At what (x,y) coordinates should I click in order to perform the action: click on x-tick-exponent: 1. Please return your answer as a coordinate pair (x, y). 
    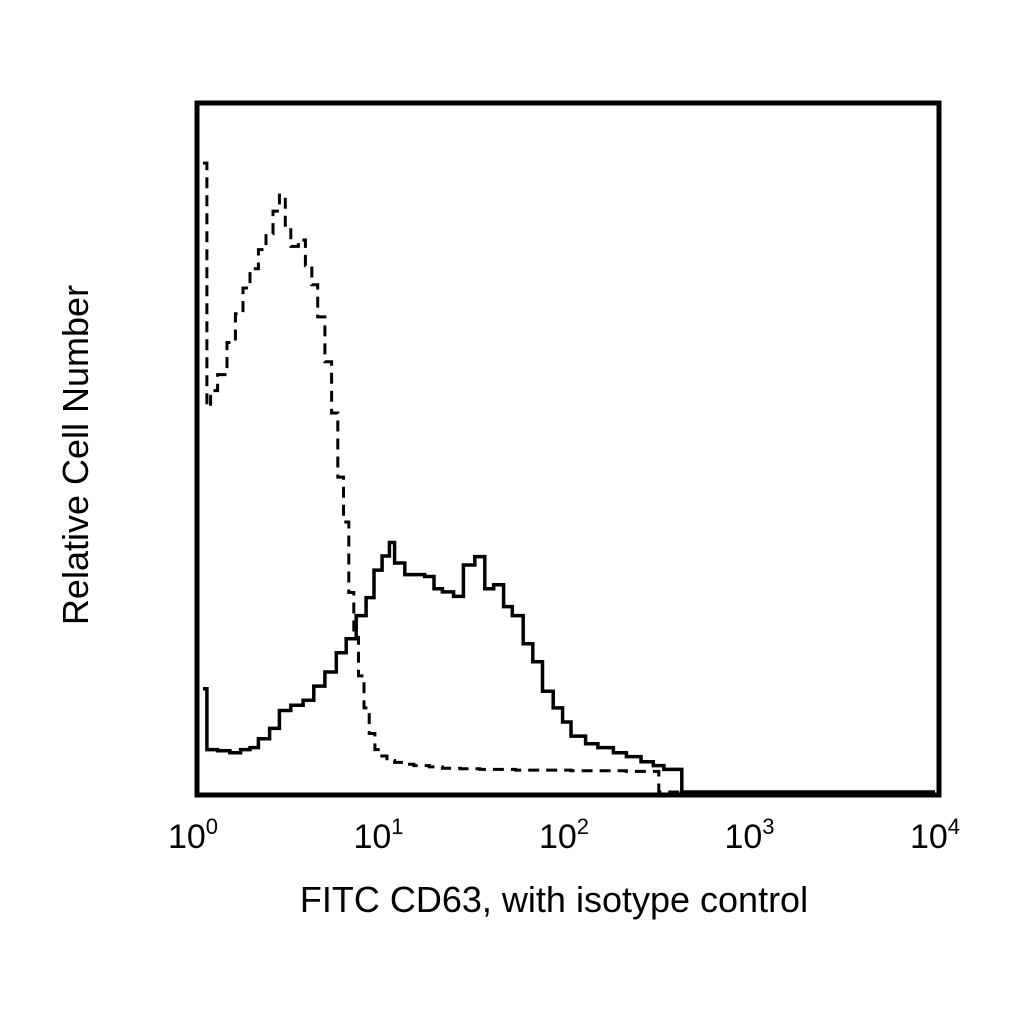
    Looking at the image, I should click on (397, 826).